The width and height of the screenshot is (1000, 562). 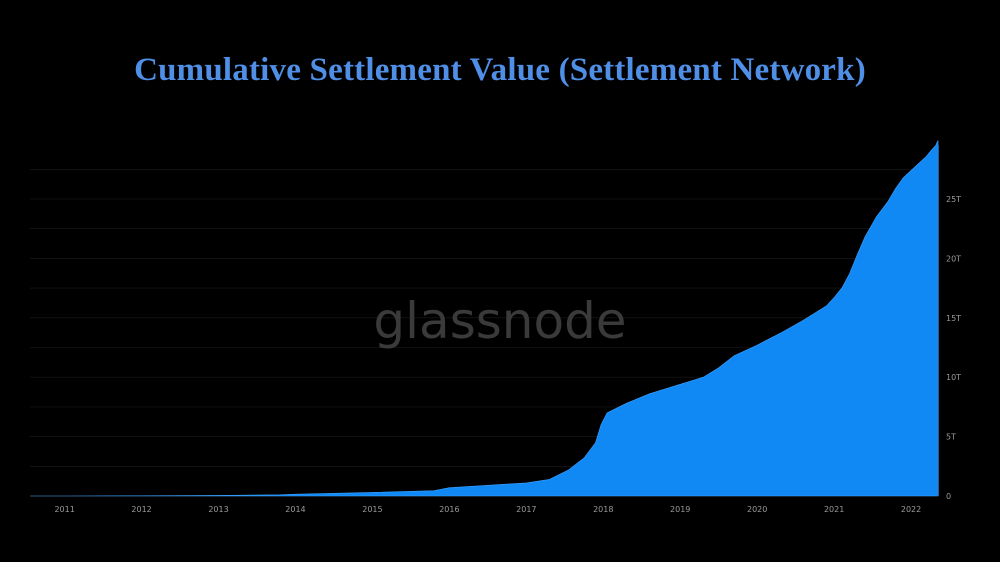 What do you see at coordinates (218, 509) in the screenshot?
I see `x-tick-label: 2013` at bounding box center [218, 509].